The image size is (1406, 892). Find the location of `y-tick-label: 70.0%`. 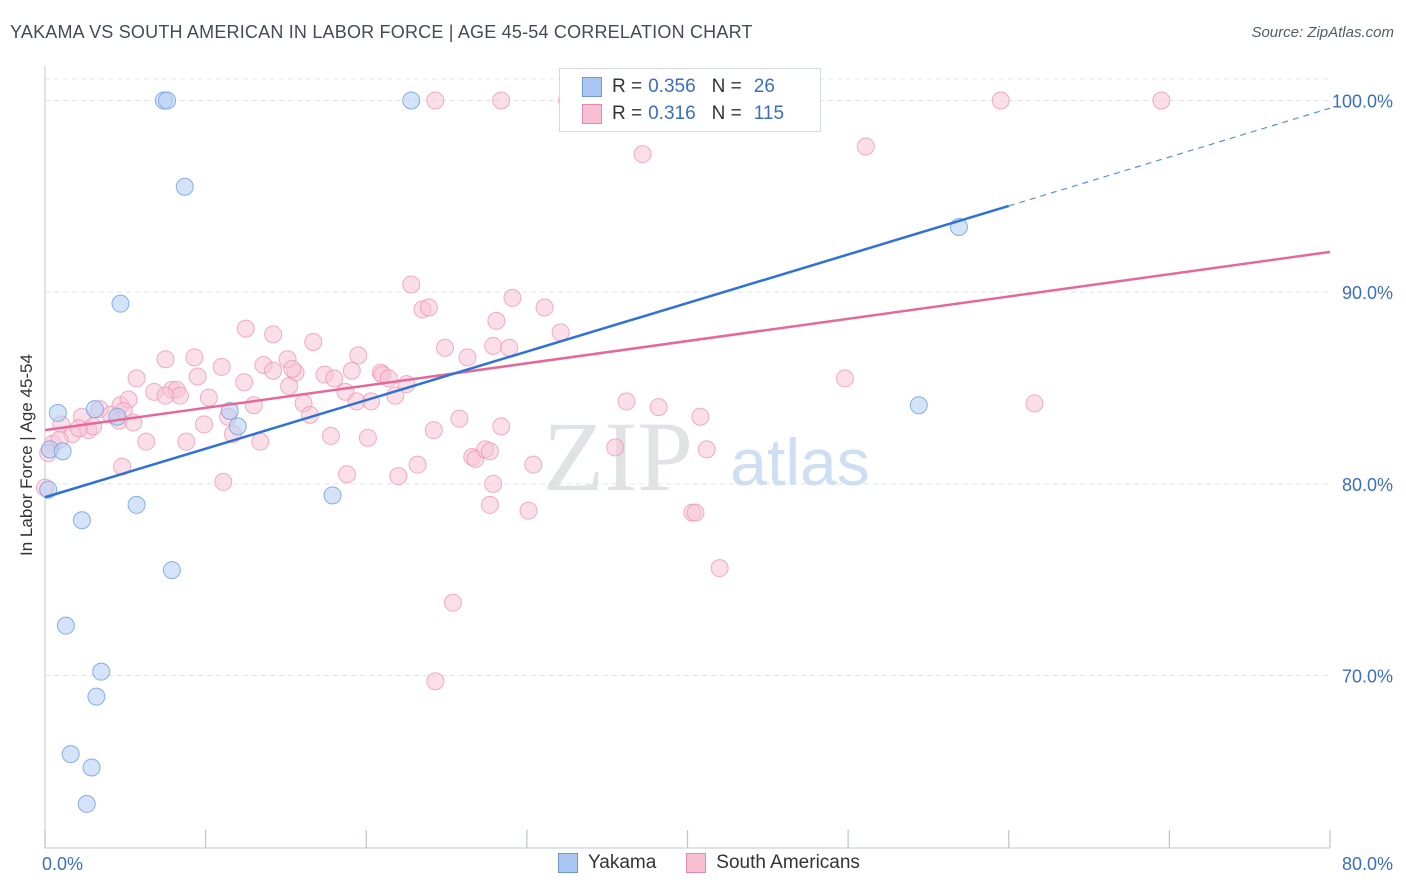

y-tick-label: 70.0% is located at coordinates (1367, 677).